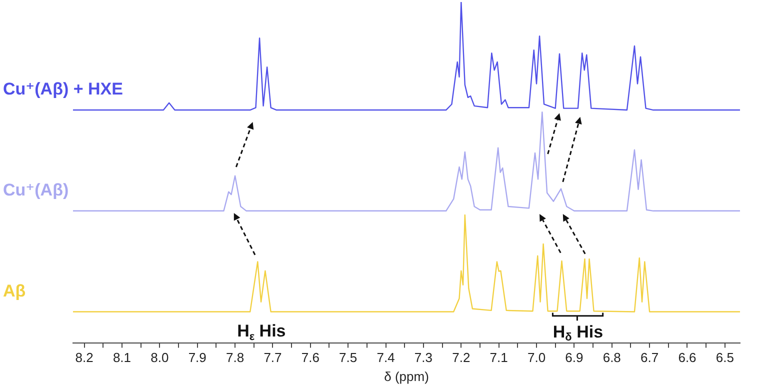 This screenshot has height=385, width=758. Describe the element at coordinates (122, 358) in the screenshot. I see `x-tick-label: 8.1` at that location.